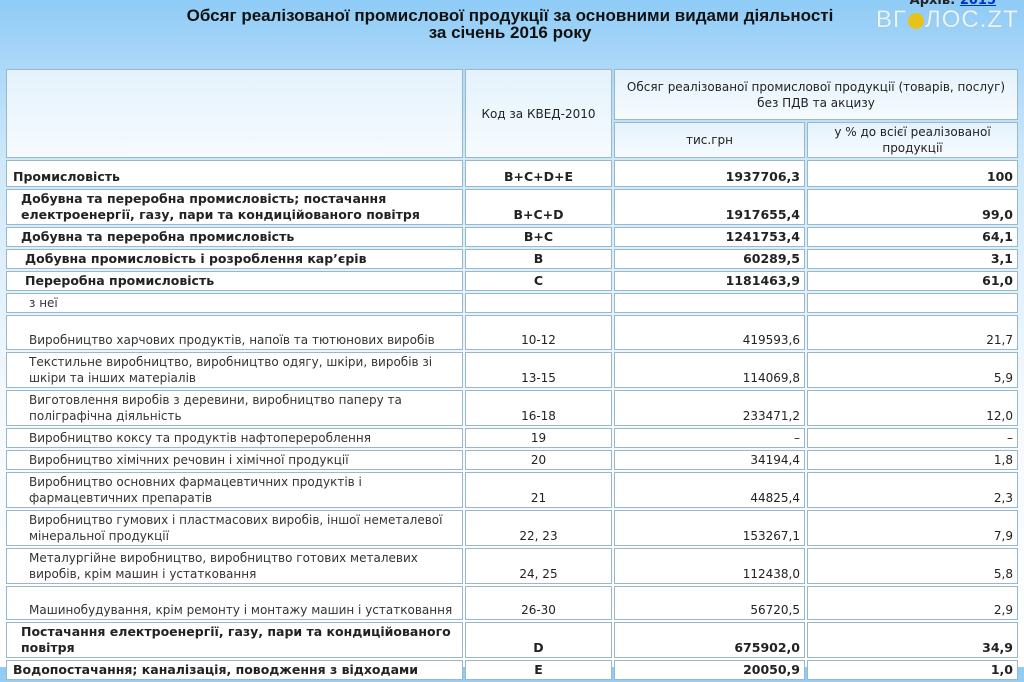 This screenshot has width=1024, height=682. I want to click on cell-percent: 12,0, so click(912, 408).